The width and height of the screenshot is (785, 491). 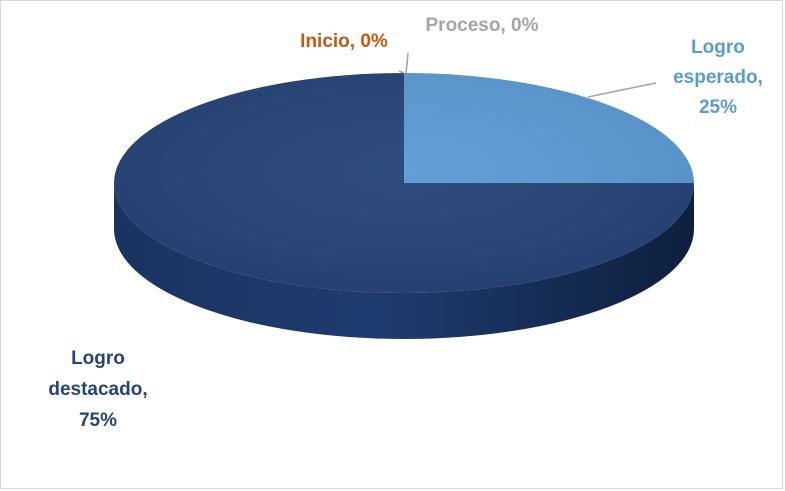 What do you see at coordinates (401, 72) in the screenshot?
I see `leader-line-inicio` at bounding box center [401, 72].